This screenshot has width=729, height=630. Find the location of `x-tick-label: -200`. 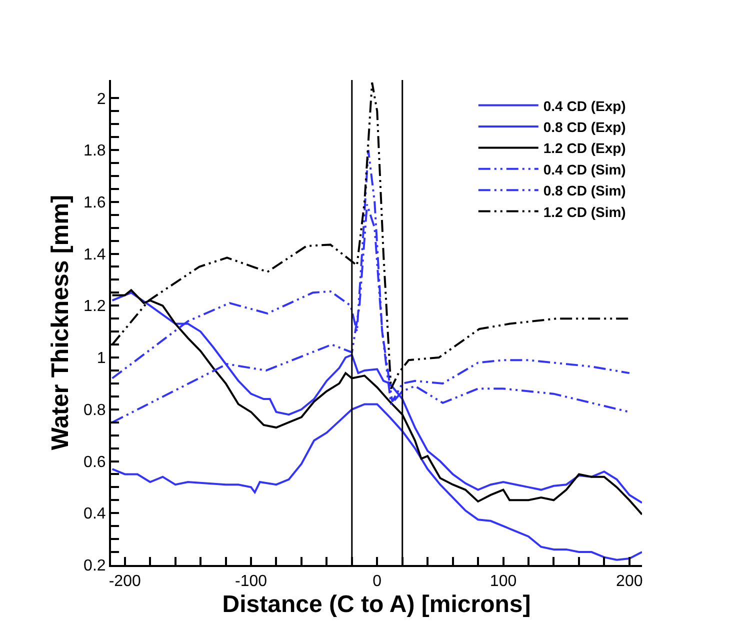

x-tick-label: -200 is located at coordinates (124, 581).